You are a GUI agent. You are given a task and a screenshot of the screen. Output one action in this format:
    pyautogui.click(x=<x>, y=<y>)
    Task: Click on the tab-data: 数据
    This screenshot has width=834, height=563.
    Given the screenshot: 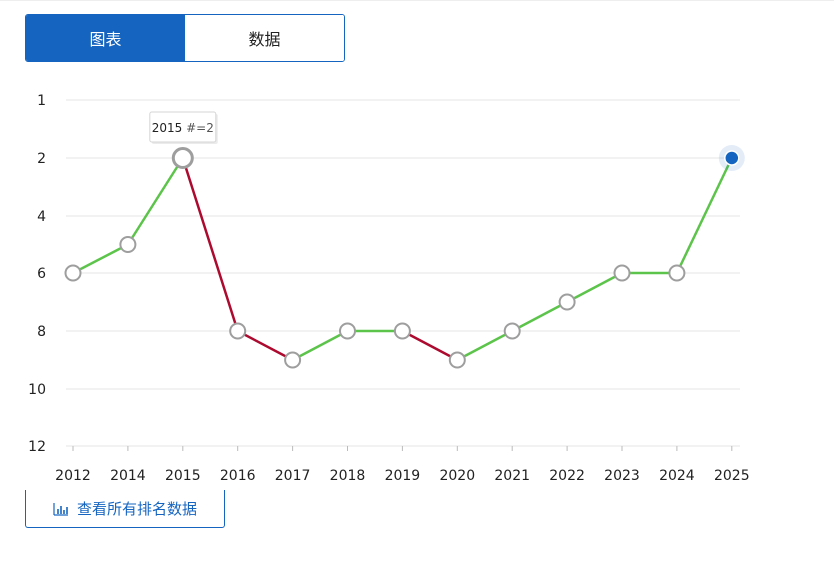 What is the action you would take?
    pyautogui.click(x=264, y=38)
    